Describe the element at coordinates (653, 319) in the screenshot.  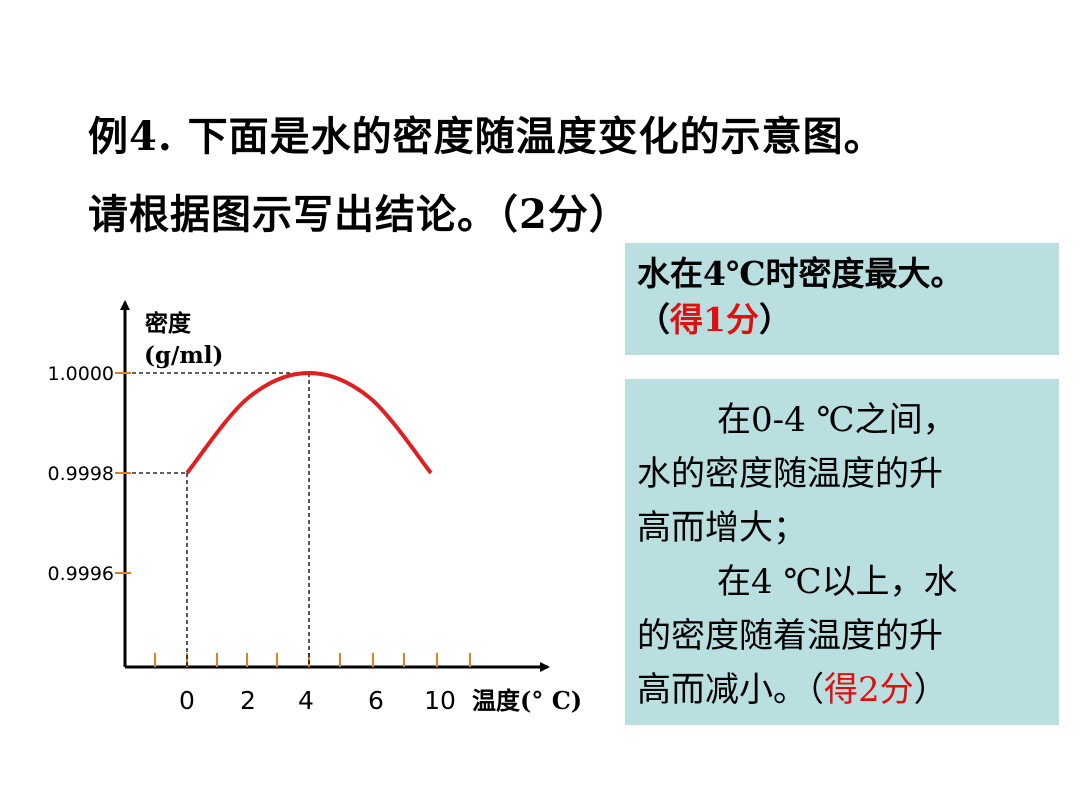
I see `answer-1-open: （` at that location.